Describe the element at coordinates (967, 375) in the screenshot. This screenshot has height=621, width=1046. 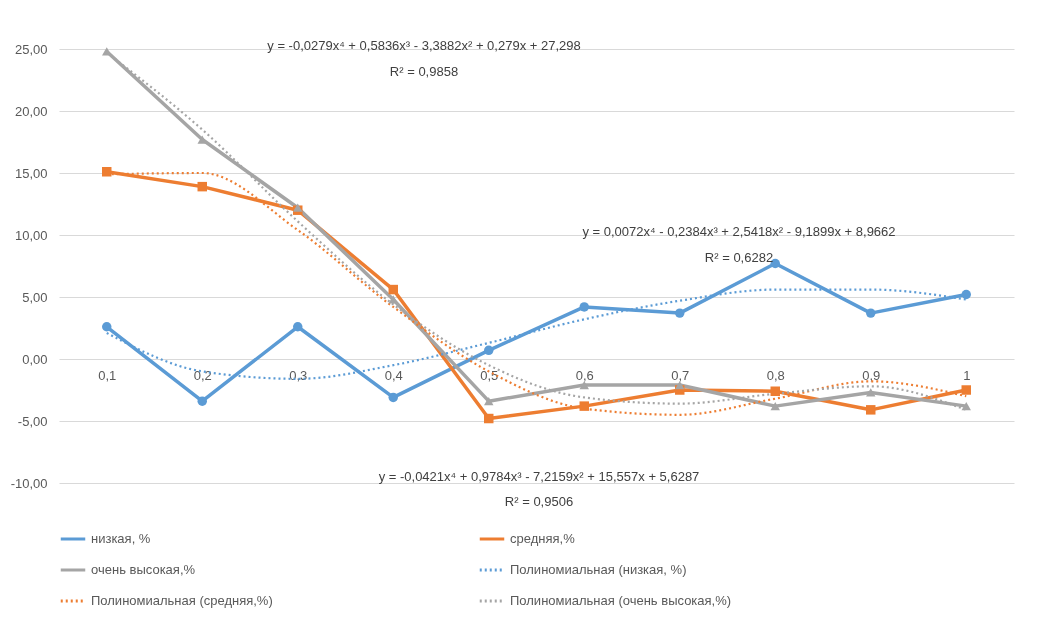
I see `x-tick-label: 1` at that location.